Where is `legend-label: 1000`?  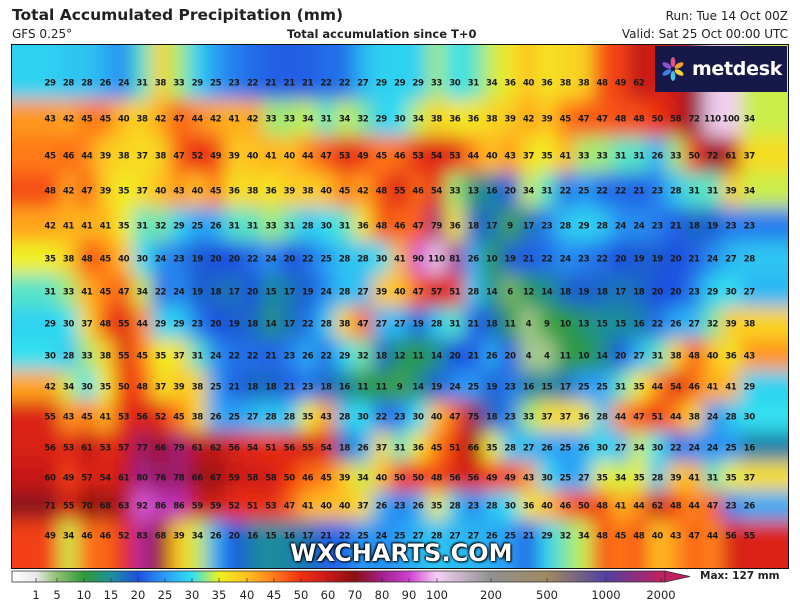
legend-label: 1000 is located at coordinates (605, 595).